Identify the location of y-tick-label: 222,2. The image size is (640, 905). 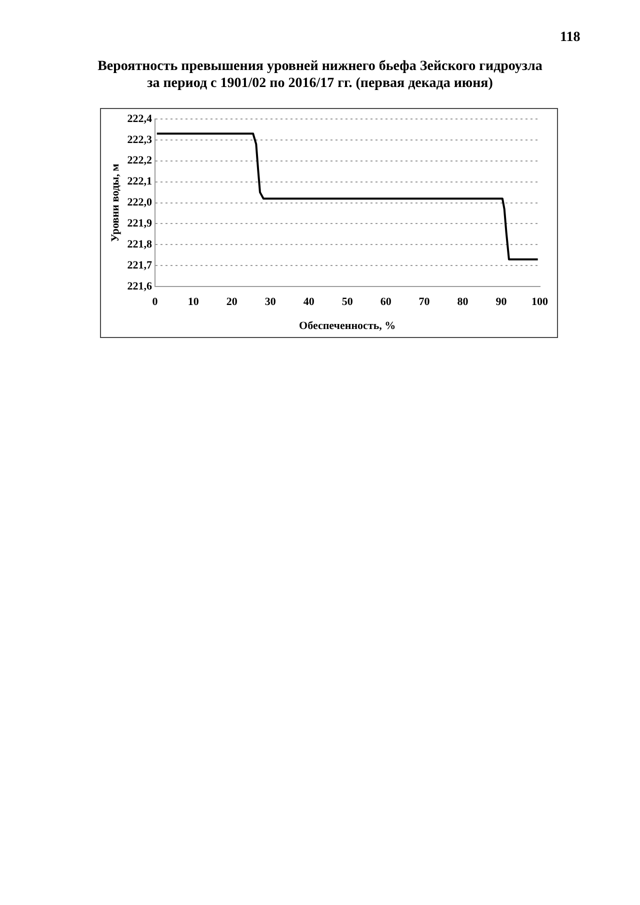
(139, 160).